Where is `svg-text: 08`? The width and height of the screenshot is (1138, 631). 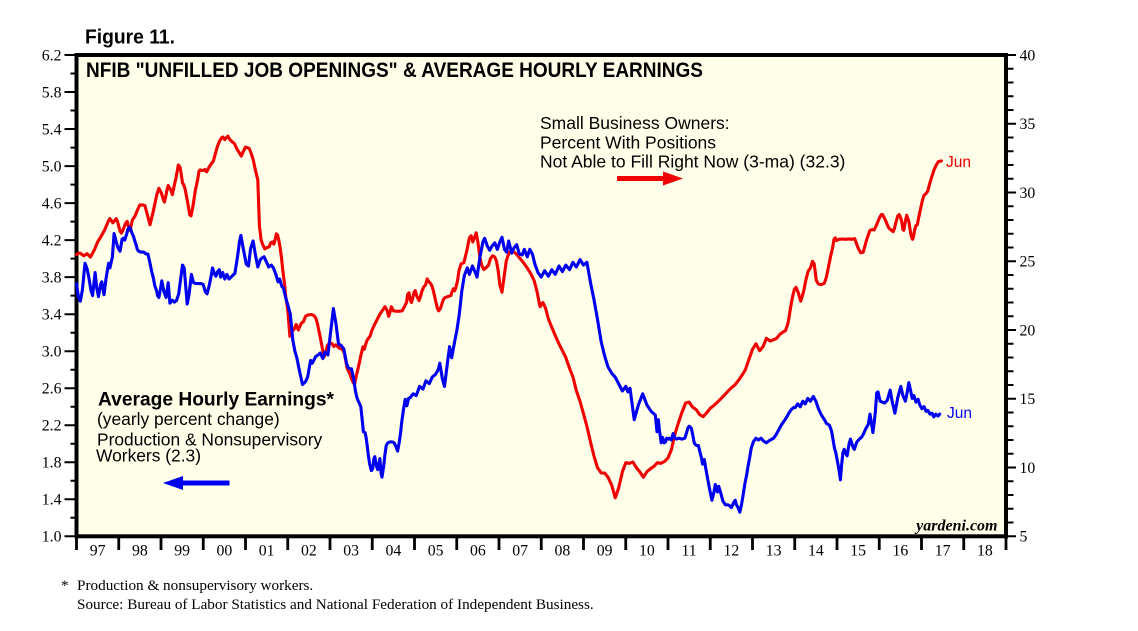 svg-text: 08 is located at coordinates (563, 550).